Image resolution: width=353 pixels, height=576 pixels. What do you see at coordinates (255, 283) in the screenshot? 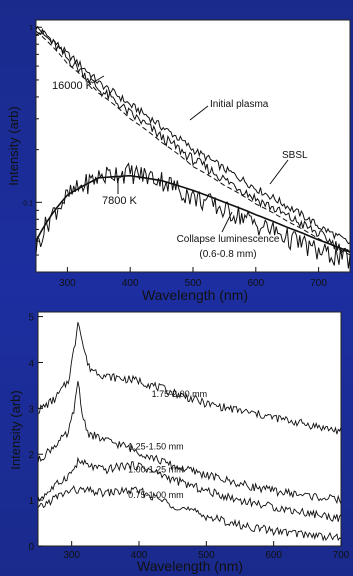
I see `top-x-tick-label: 600` at bounding box center [255, 283].